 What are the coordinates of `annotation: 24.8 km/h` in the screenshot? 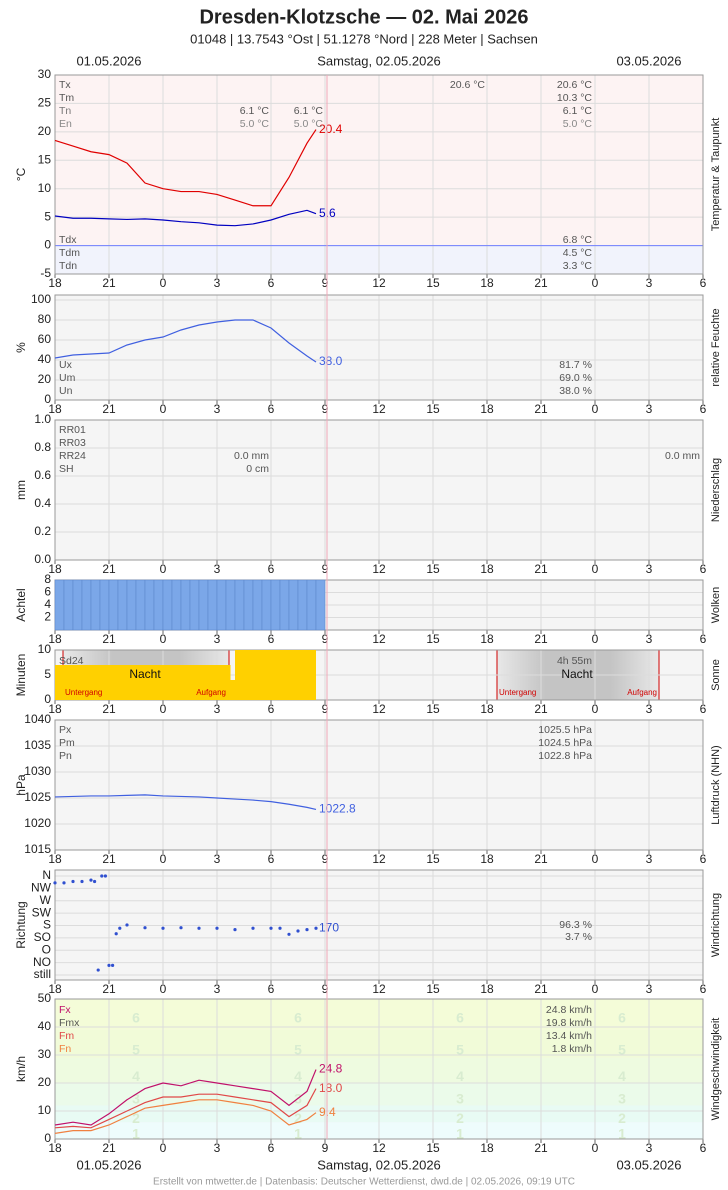 It's located at (569, 1010).